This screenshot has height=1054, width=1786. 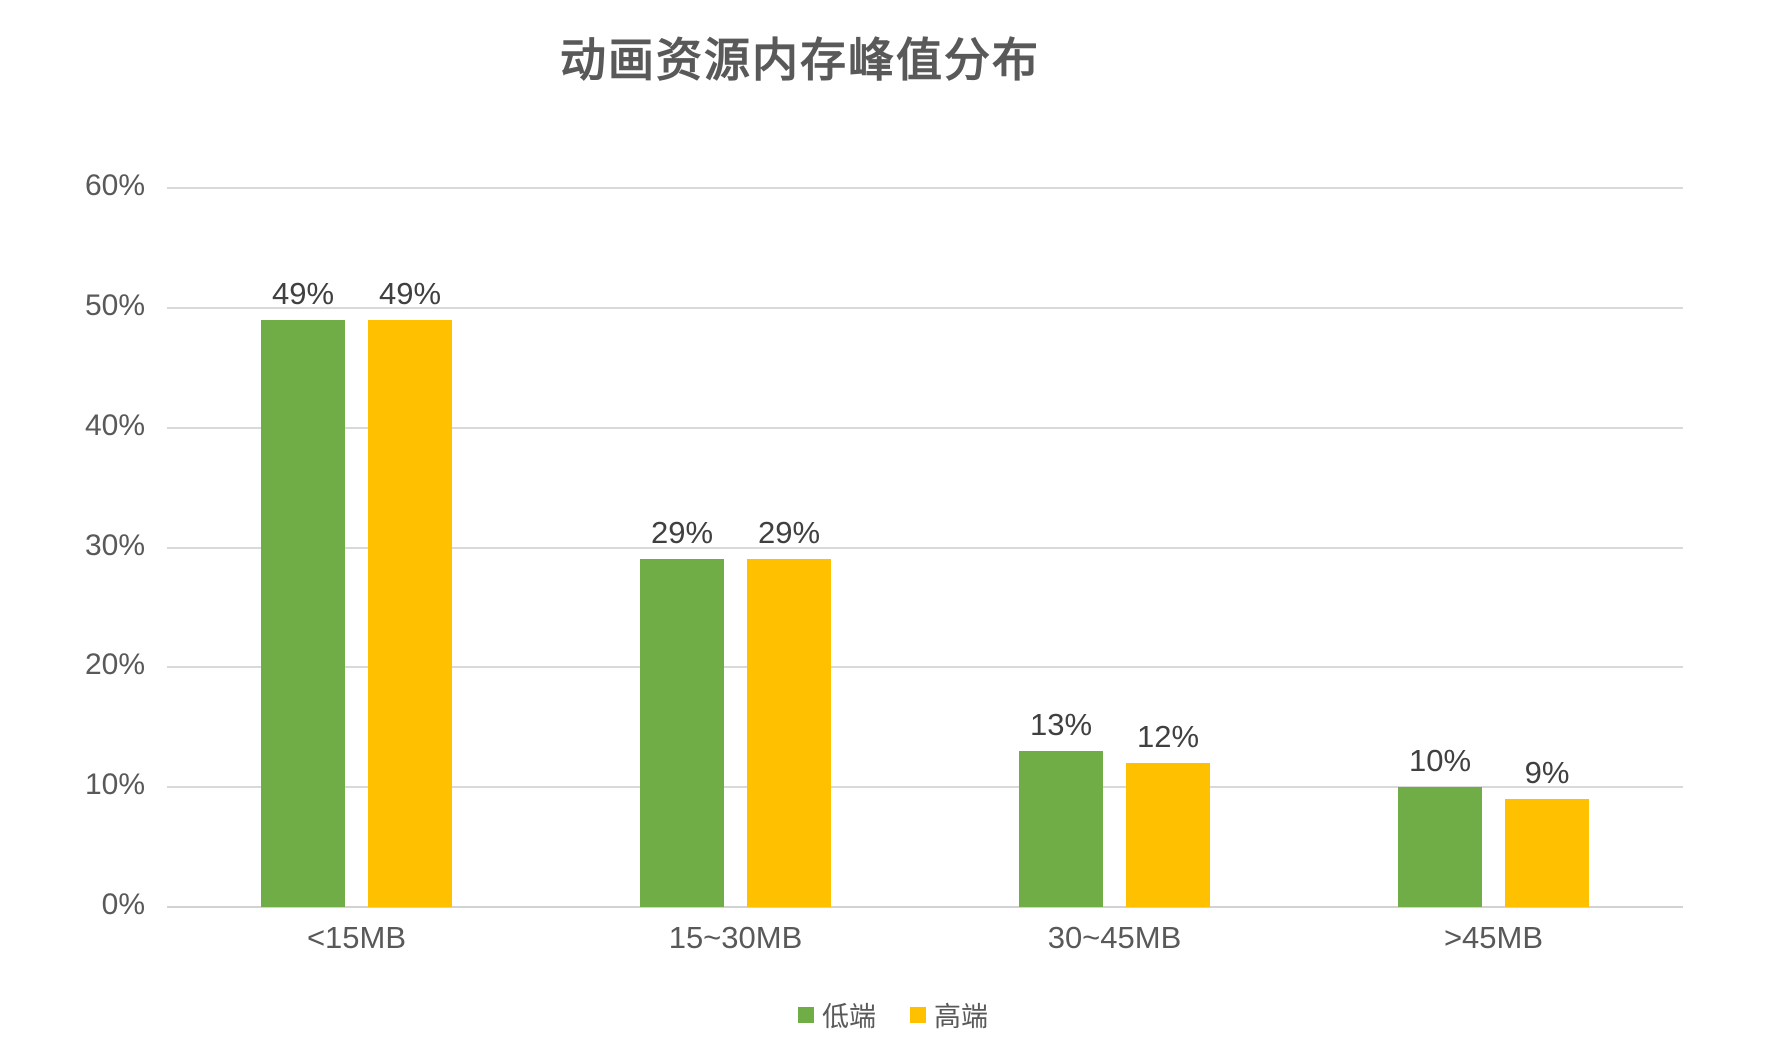 I want to click on bar-低端-15~30MB, so click(x=682, y=733).